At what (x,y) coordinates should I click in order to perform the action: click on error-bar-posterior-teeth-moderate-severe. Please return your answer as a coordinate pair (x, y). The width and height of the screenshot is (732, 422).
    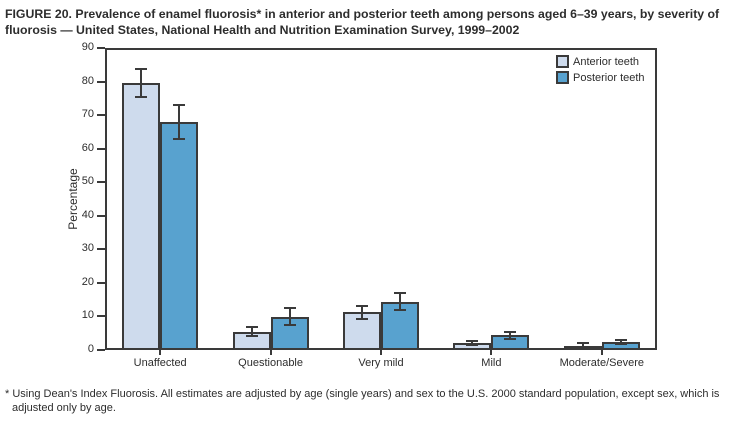
    Looking at the image, I should click on (620, 342).